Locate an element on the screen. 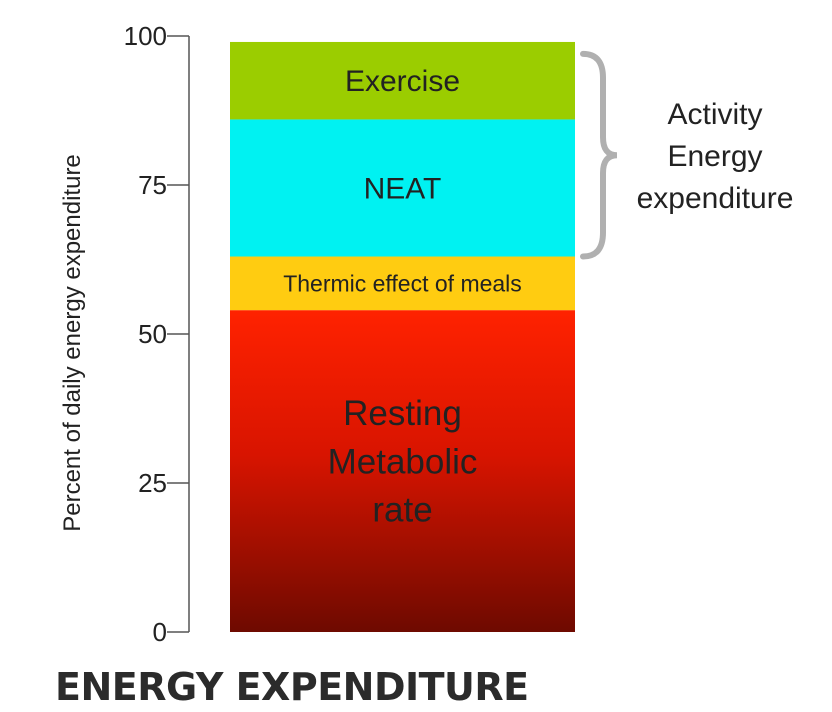  bar-label-neat: NEAT is located at coordinates (403, 188).